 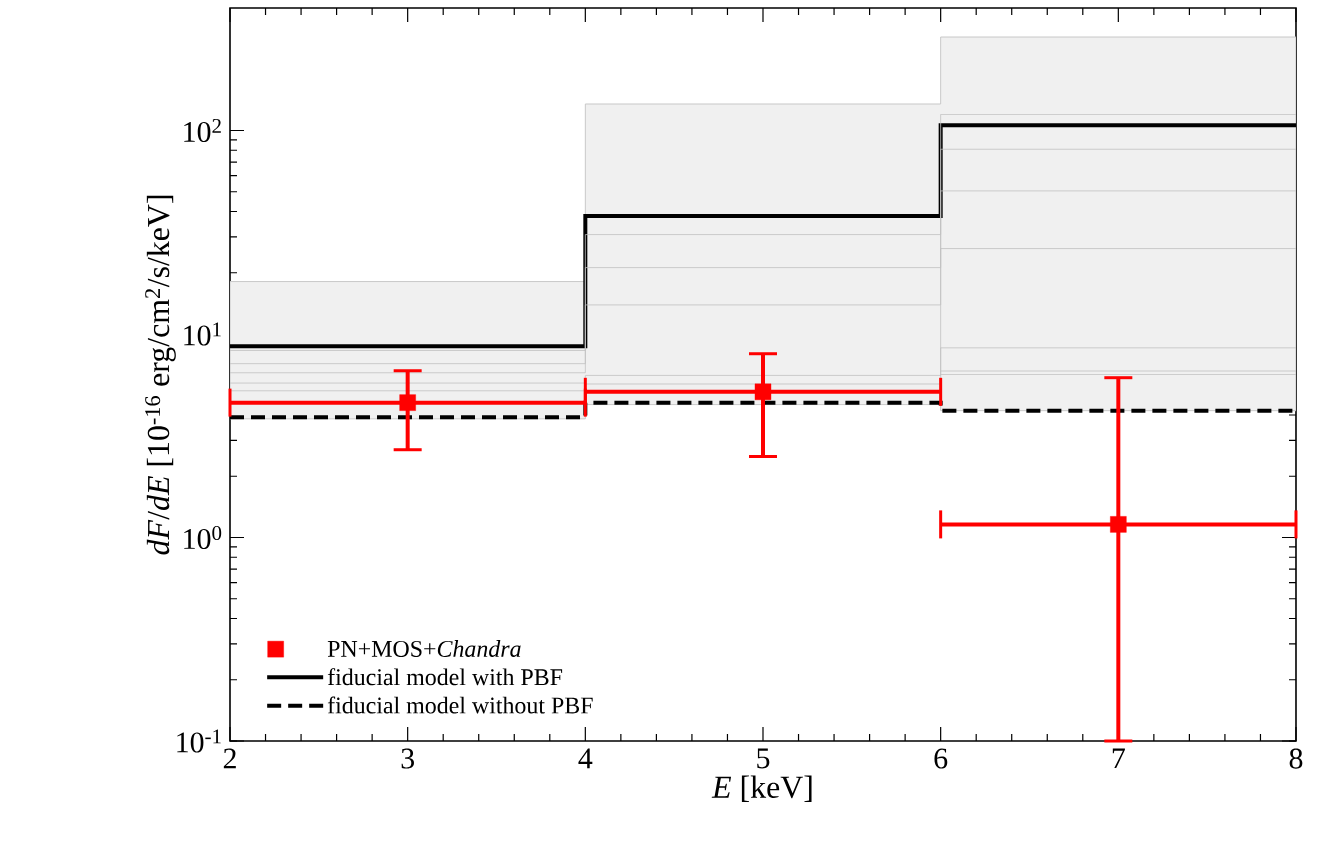 I want to click on x-tick-label: 7, so click(x=1118, y=758).